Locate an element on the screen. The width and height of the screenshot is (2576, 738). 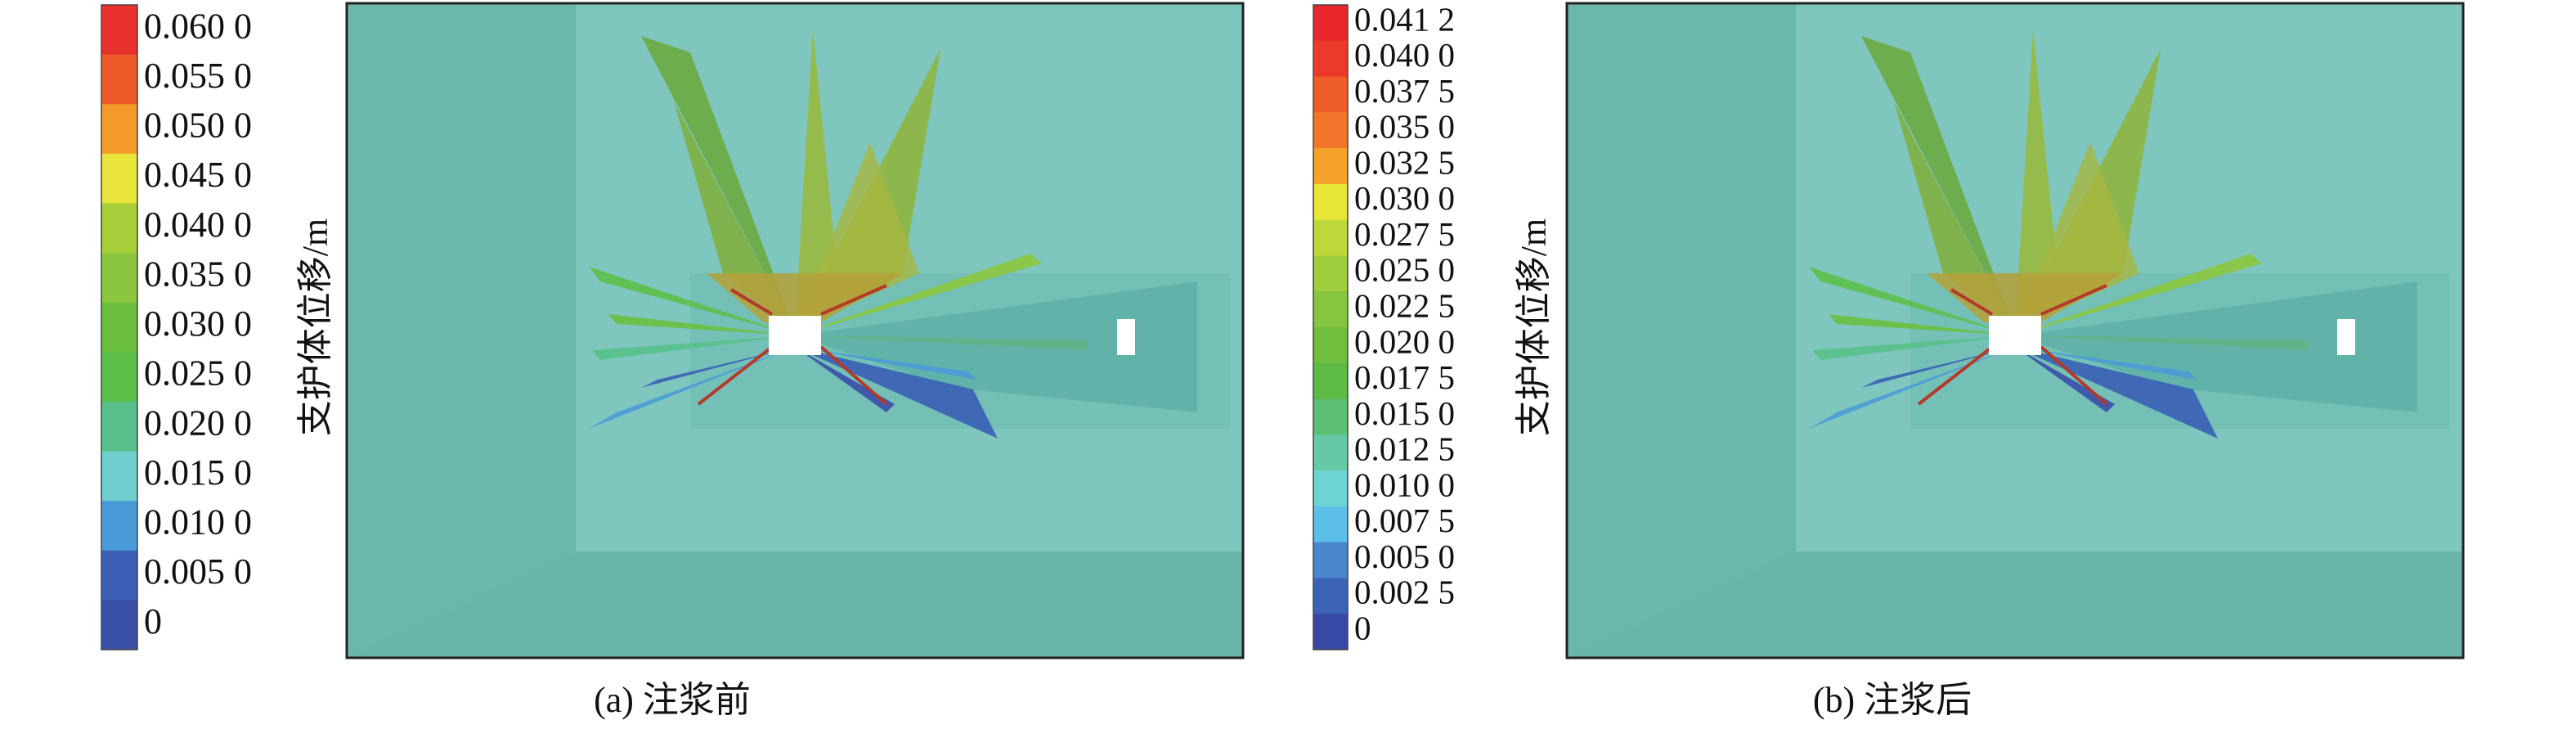
legend-label: 0.055 0 is located at coordinates (198, 76).